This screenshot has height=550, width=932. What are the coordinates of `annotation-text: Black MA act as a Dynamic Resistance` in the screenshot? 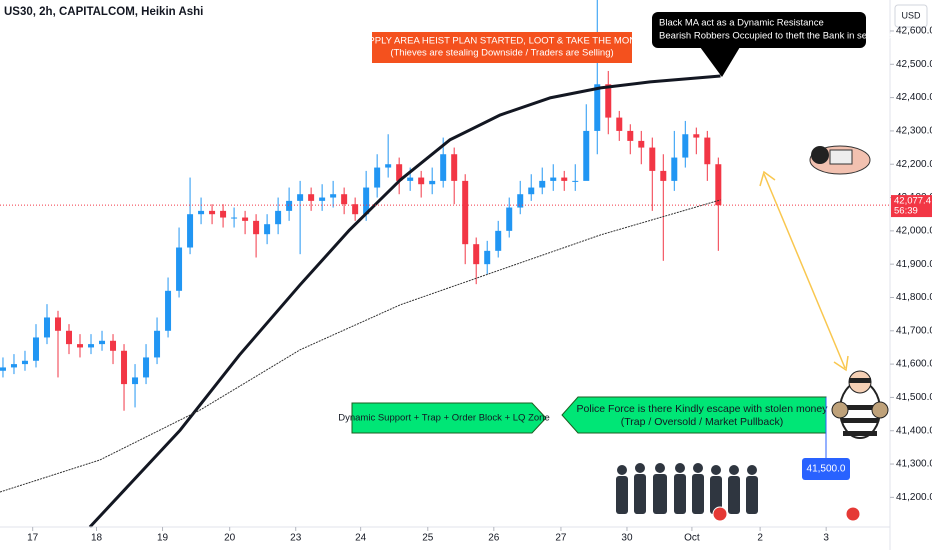 It's located at (741, 23).